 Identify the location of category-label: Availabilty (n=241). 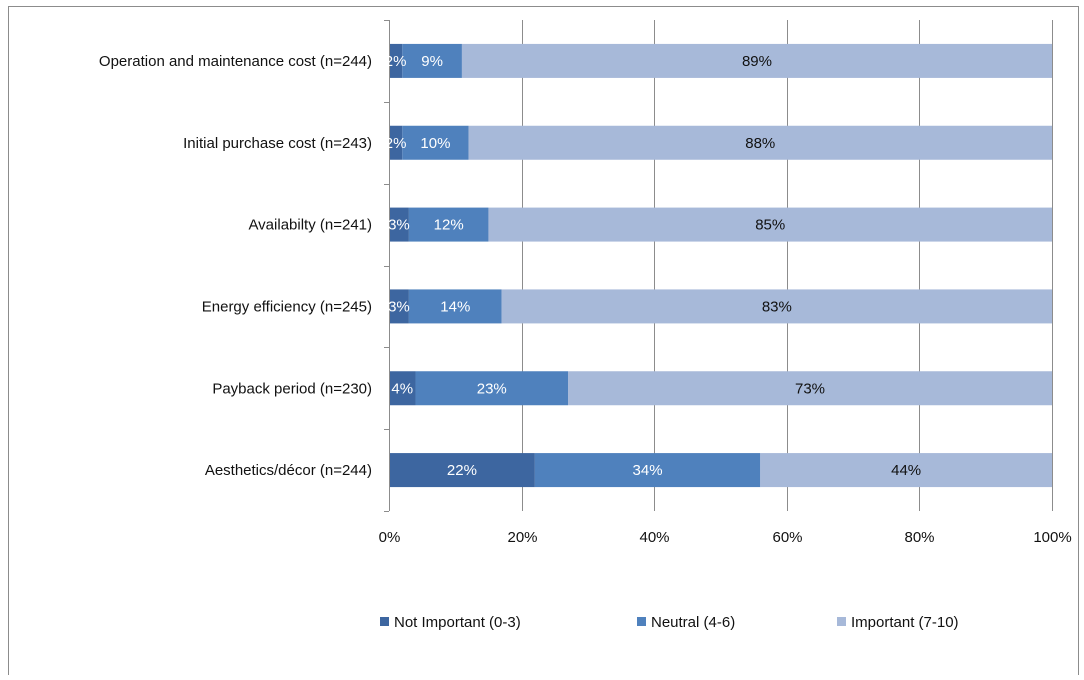
(310, 225).